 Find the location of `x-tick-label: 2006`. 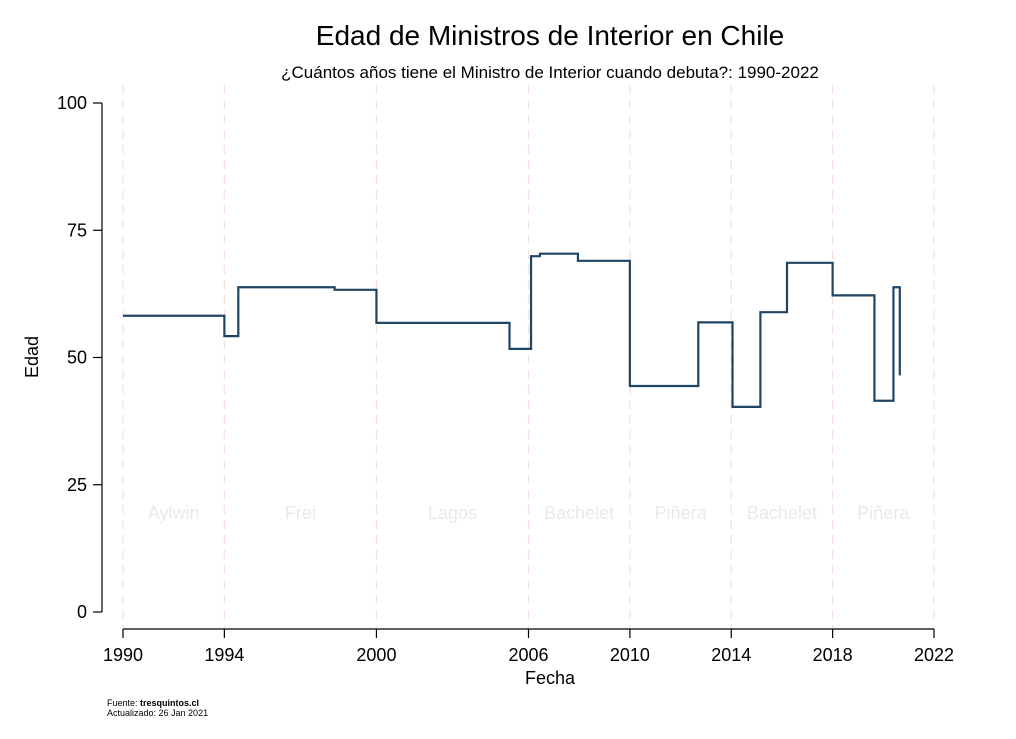

x-tick-label: 2006 is located at coordinates (528, 655).